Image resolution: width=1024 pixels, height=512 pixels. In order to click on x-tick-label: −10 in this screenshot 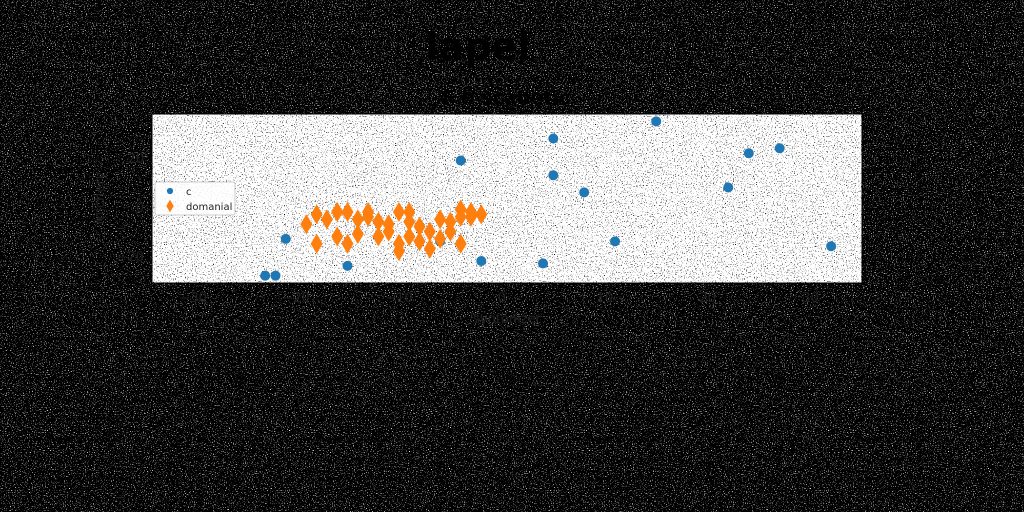, I will do `click(398, 298)`.